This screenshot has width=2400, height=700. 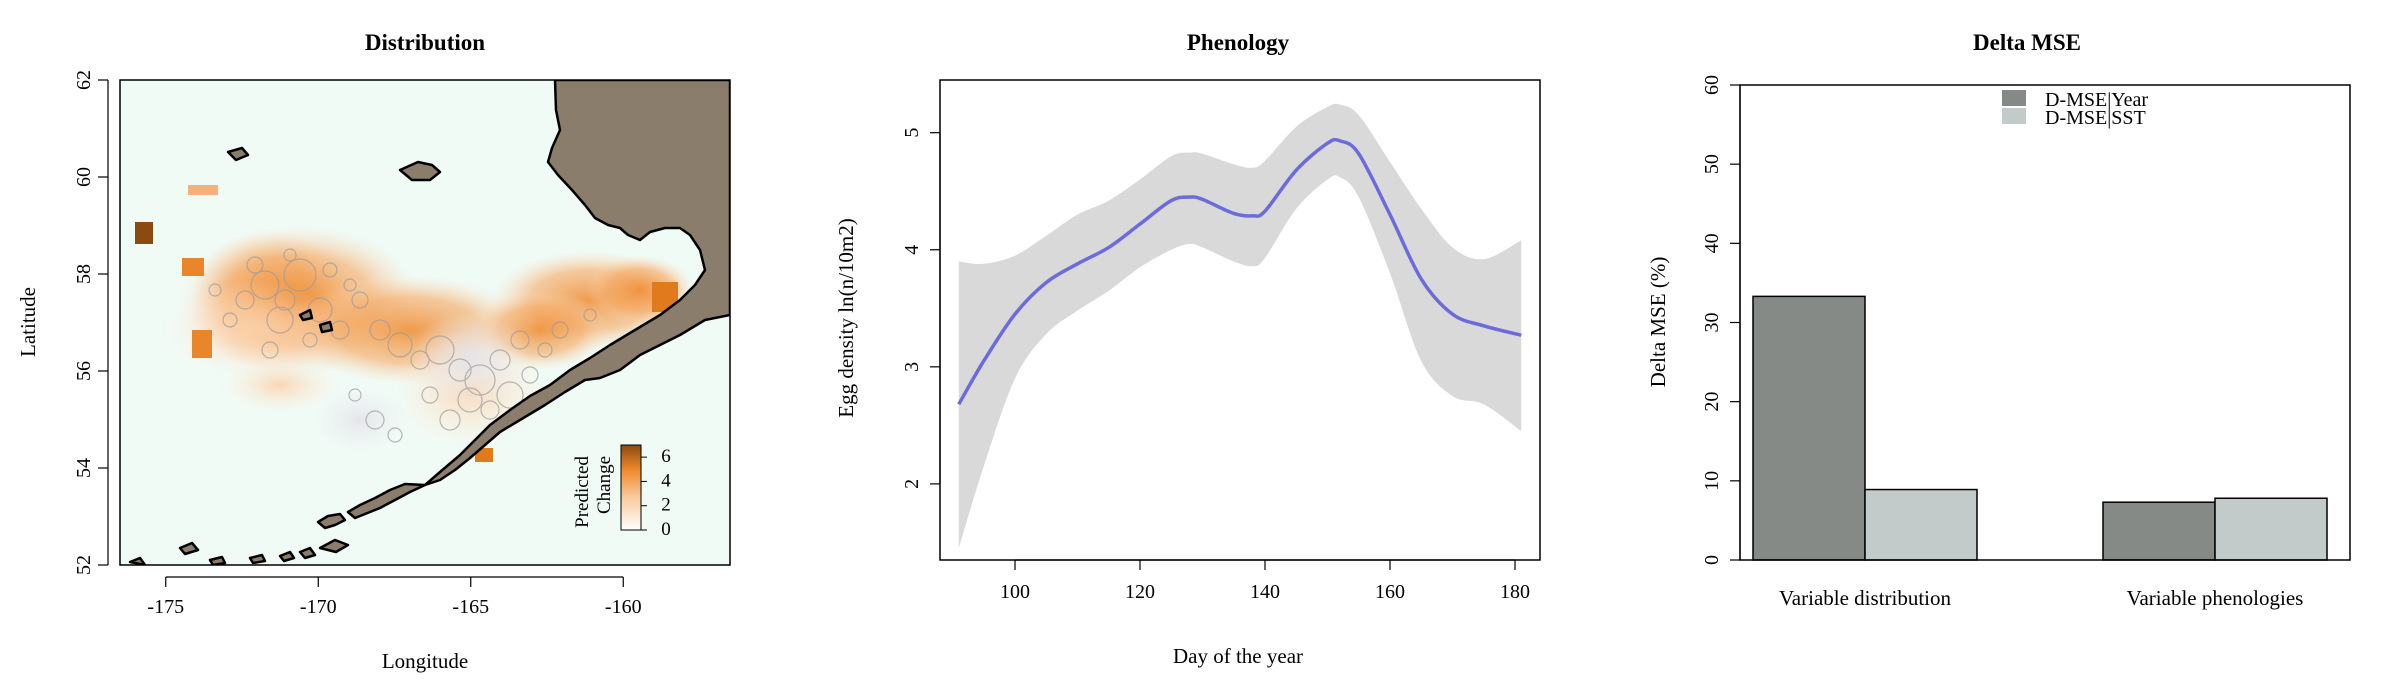 I want to click on delta-mse-y-tick-label: 50, so click(x=1712, y=164).